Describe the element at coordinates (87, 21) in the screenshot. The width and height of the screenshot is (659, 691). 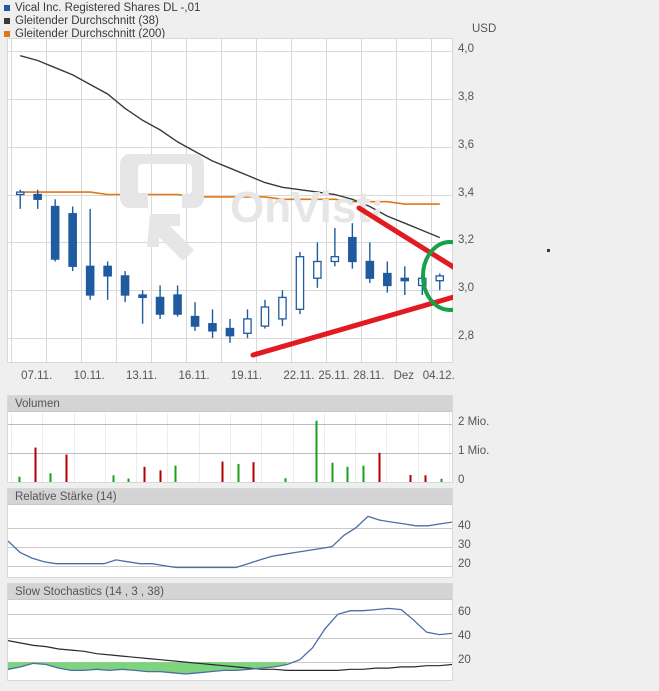
I see `legend-item-label: Gleitender Durchschnitt (38)` at that location.